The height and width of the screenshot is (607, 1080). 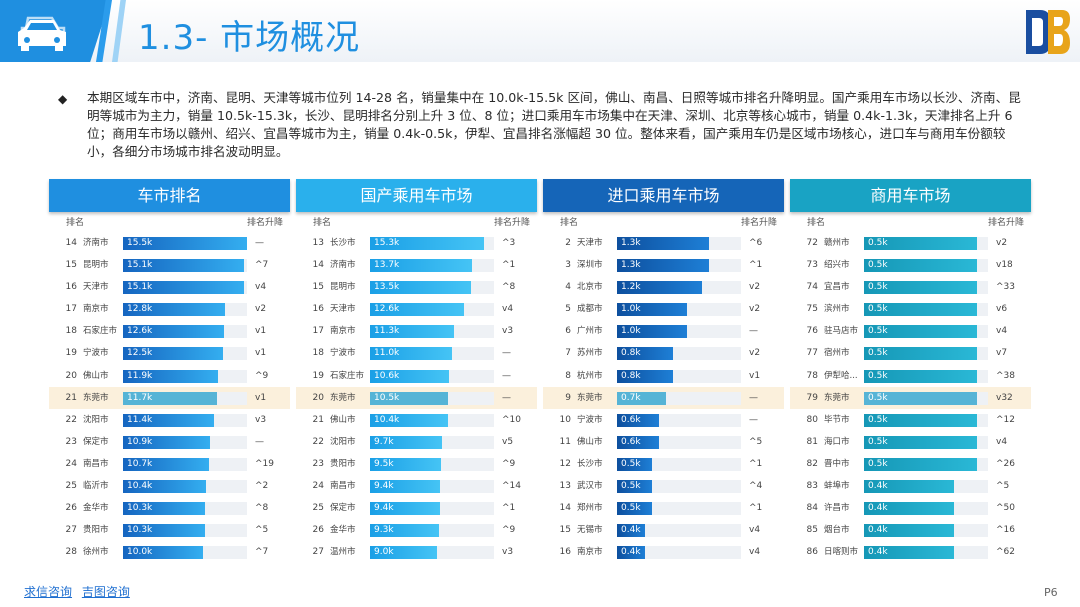 What do you see at coordinates (1003, 486) in the screenshot?
I see `rank-change: ^5` at bounding box center [1003, 486].